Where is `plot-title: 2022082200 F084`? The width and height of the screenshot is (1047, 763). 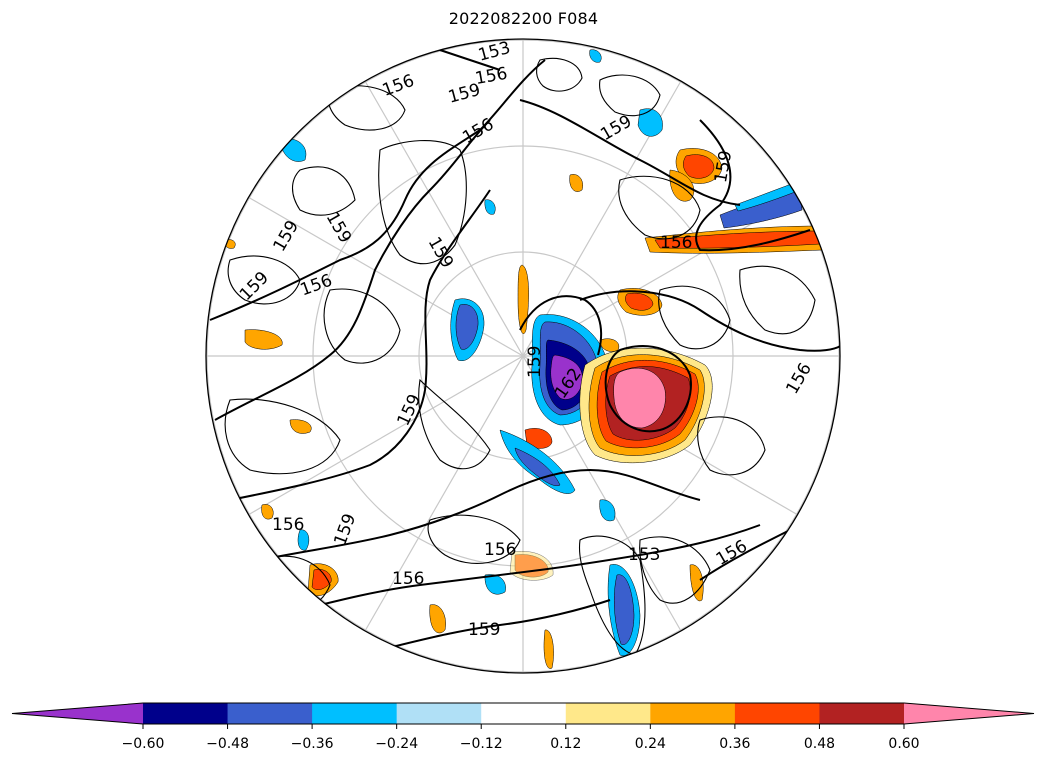
plot-title: 2022082200 F084 is located at coordinates (523, 18).